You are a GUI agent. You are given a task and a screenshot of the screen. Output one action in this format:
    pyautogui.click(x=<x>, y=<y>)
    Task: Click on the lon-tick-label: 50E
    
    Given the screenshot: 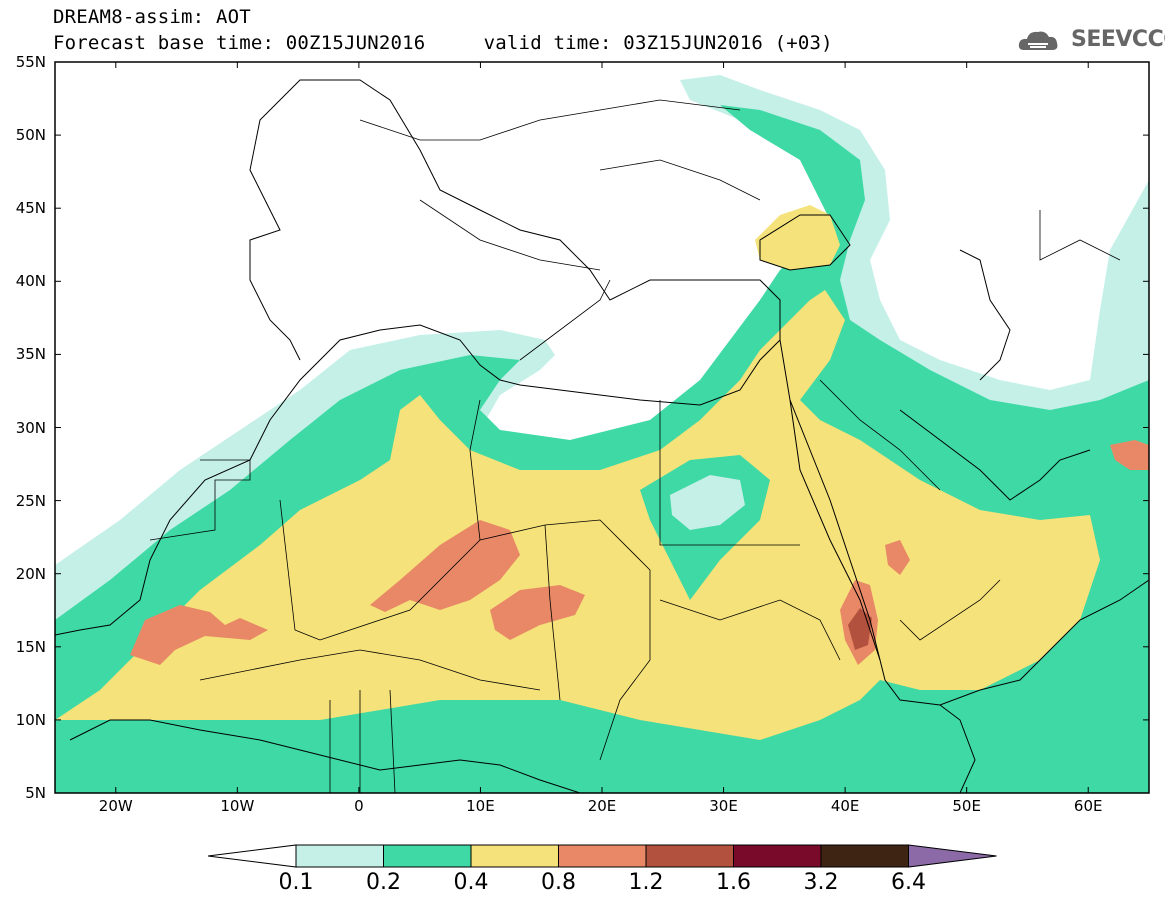 What is the action you would take?
    pyautogui.click(x=966, y=806)
    